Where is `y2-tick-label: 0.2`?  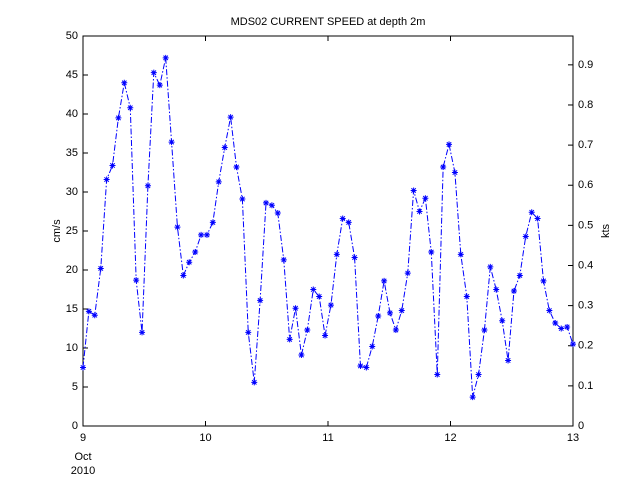
y2-tick-label: 0.2 is located at coordinates (585, 346).